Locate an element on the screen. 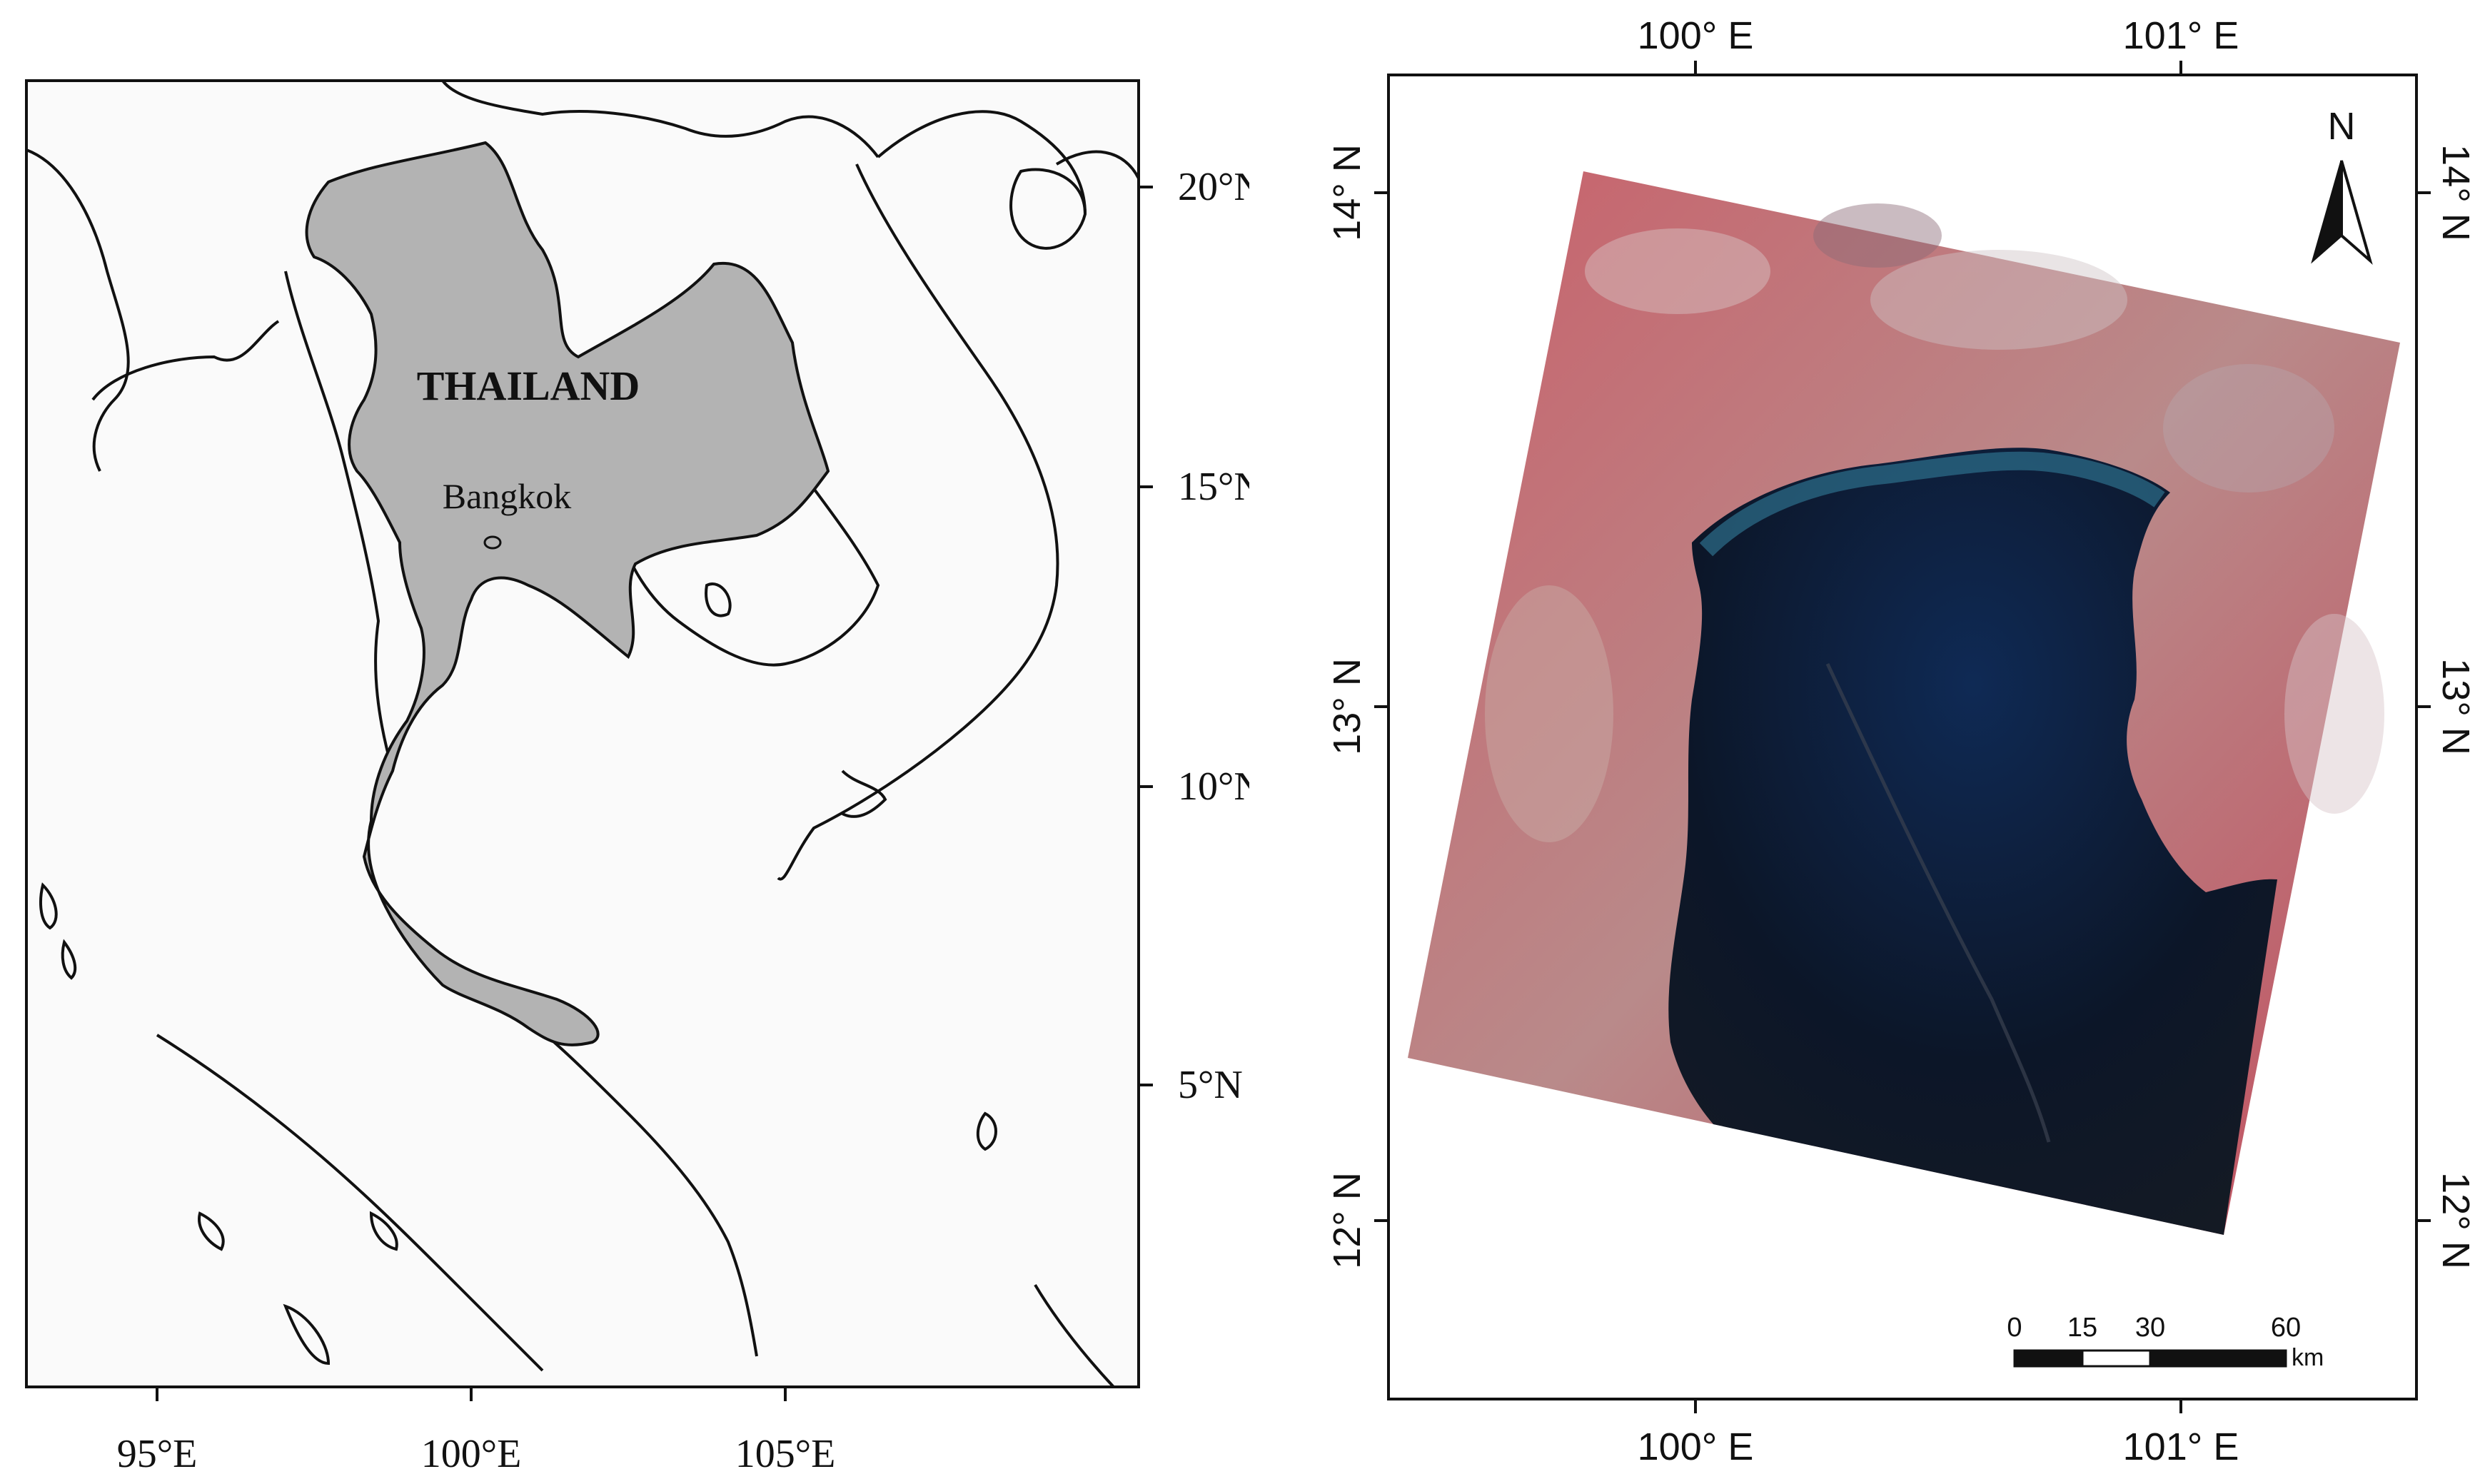  bottom-lon-100e: 100° E is located at coordinates (1696, 1446).